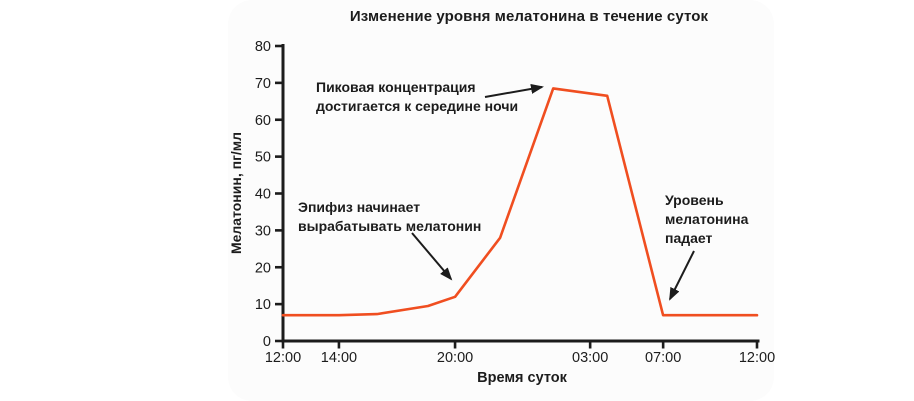 This screenshot has height=401, width=914. Describe the element at coordinates (263, 231) in the screenshot. I see `y-tick-label: 30` at that location.